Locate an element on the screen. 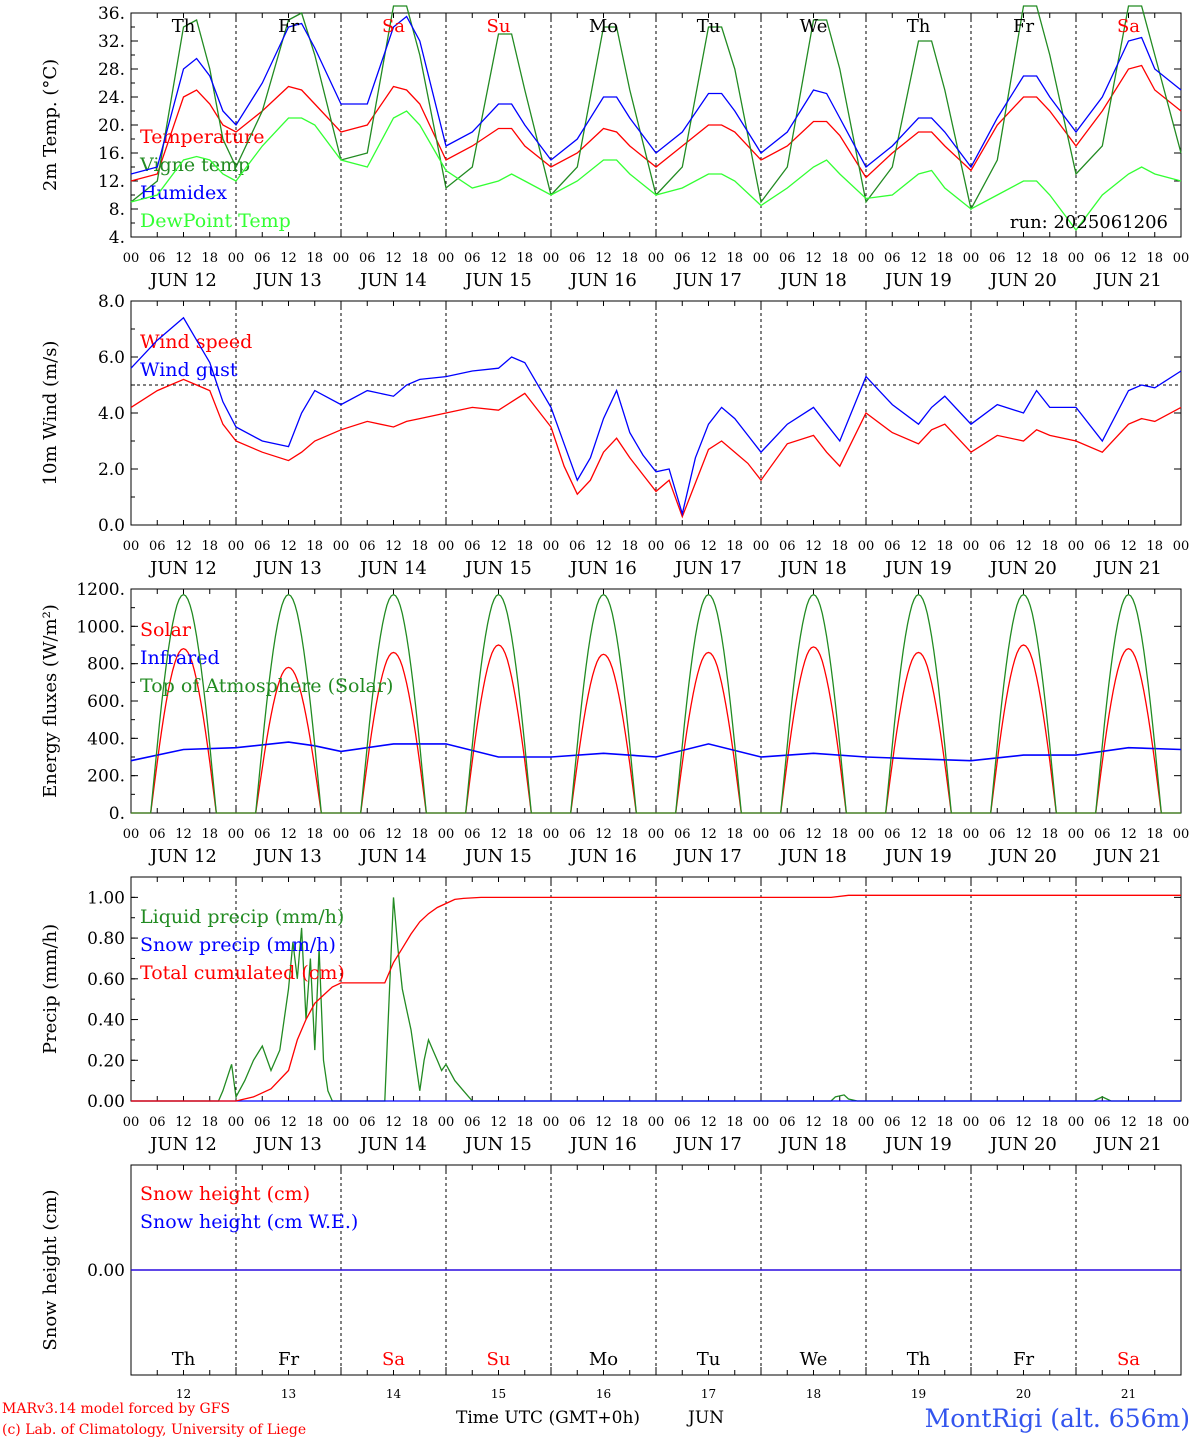 Image resolution: width=1194 pixels, height=1440 pixels. x-axis-title: Time UTC (GMT+0h) is located at coordinates (548, 1418).